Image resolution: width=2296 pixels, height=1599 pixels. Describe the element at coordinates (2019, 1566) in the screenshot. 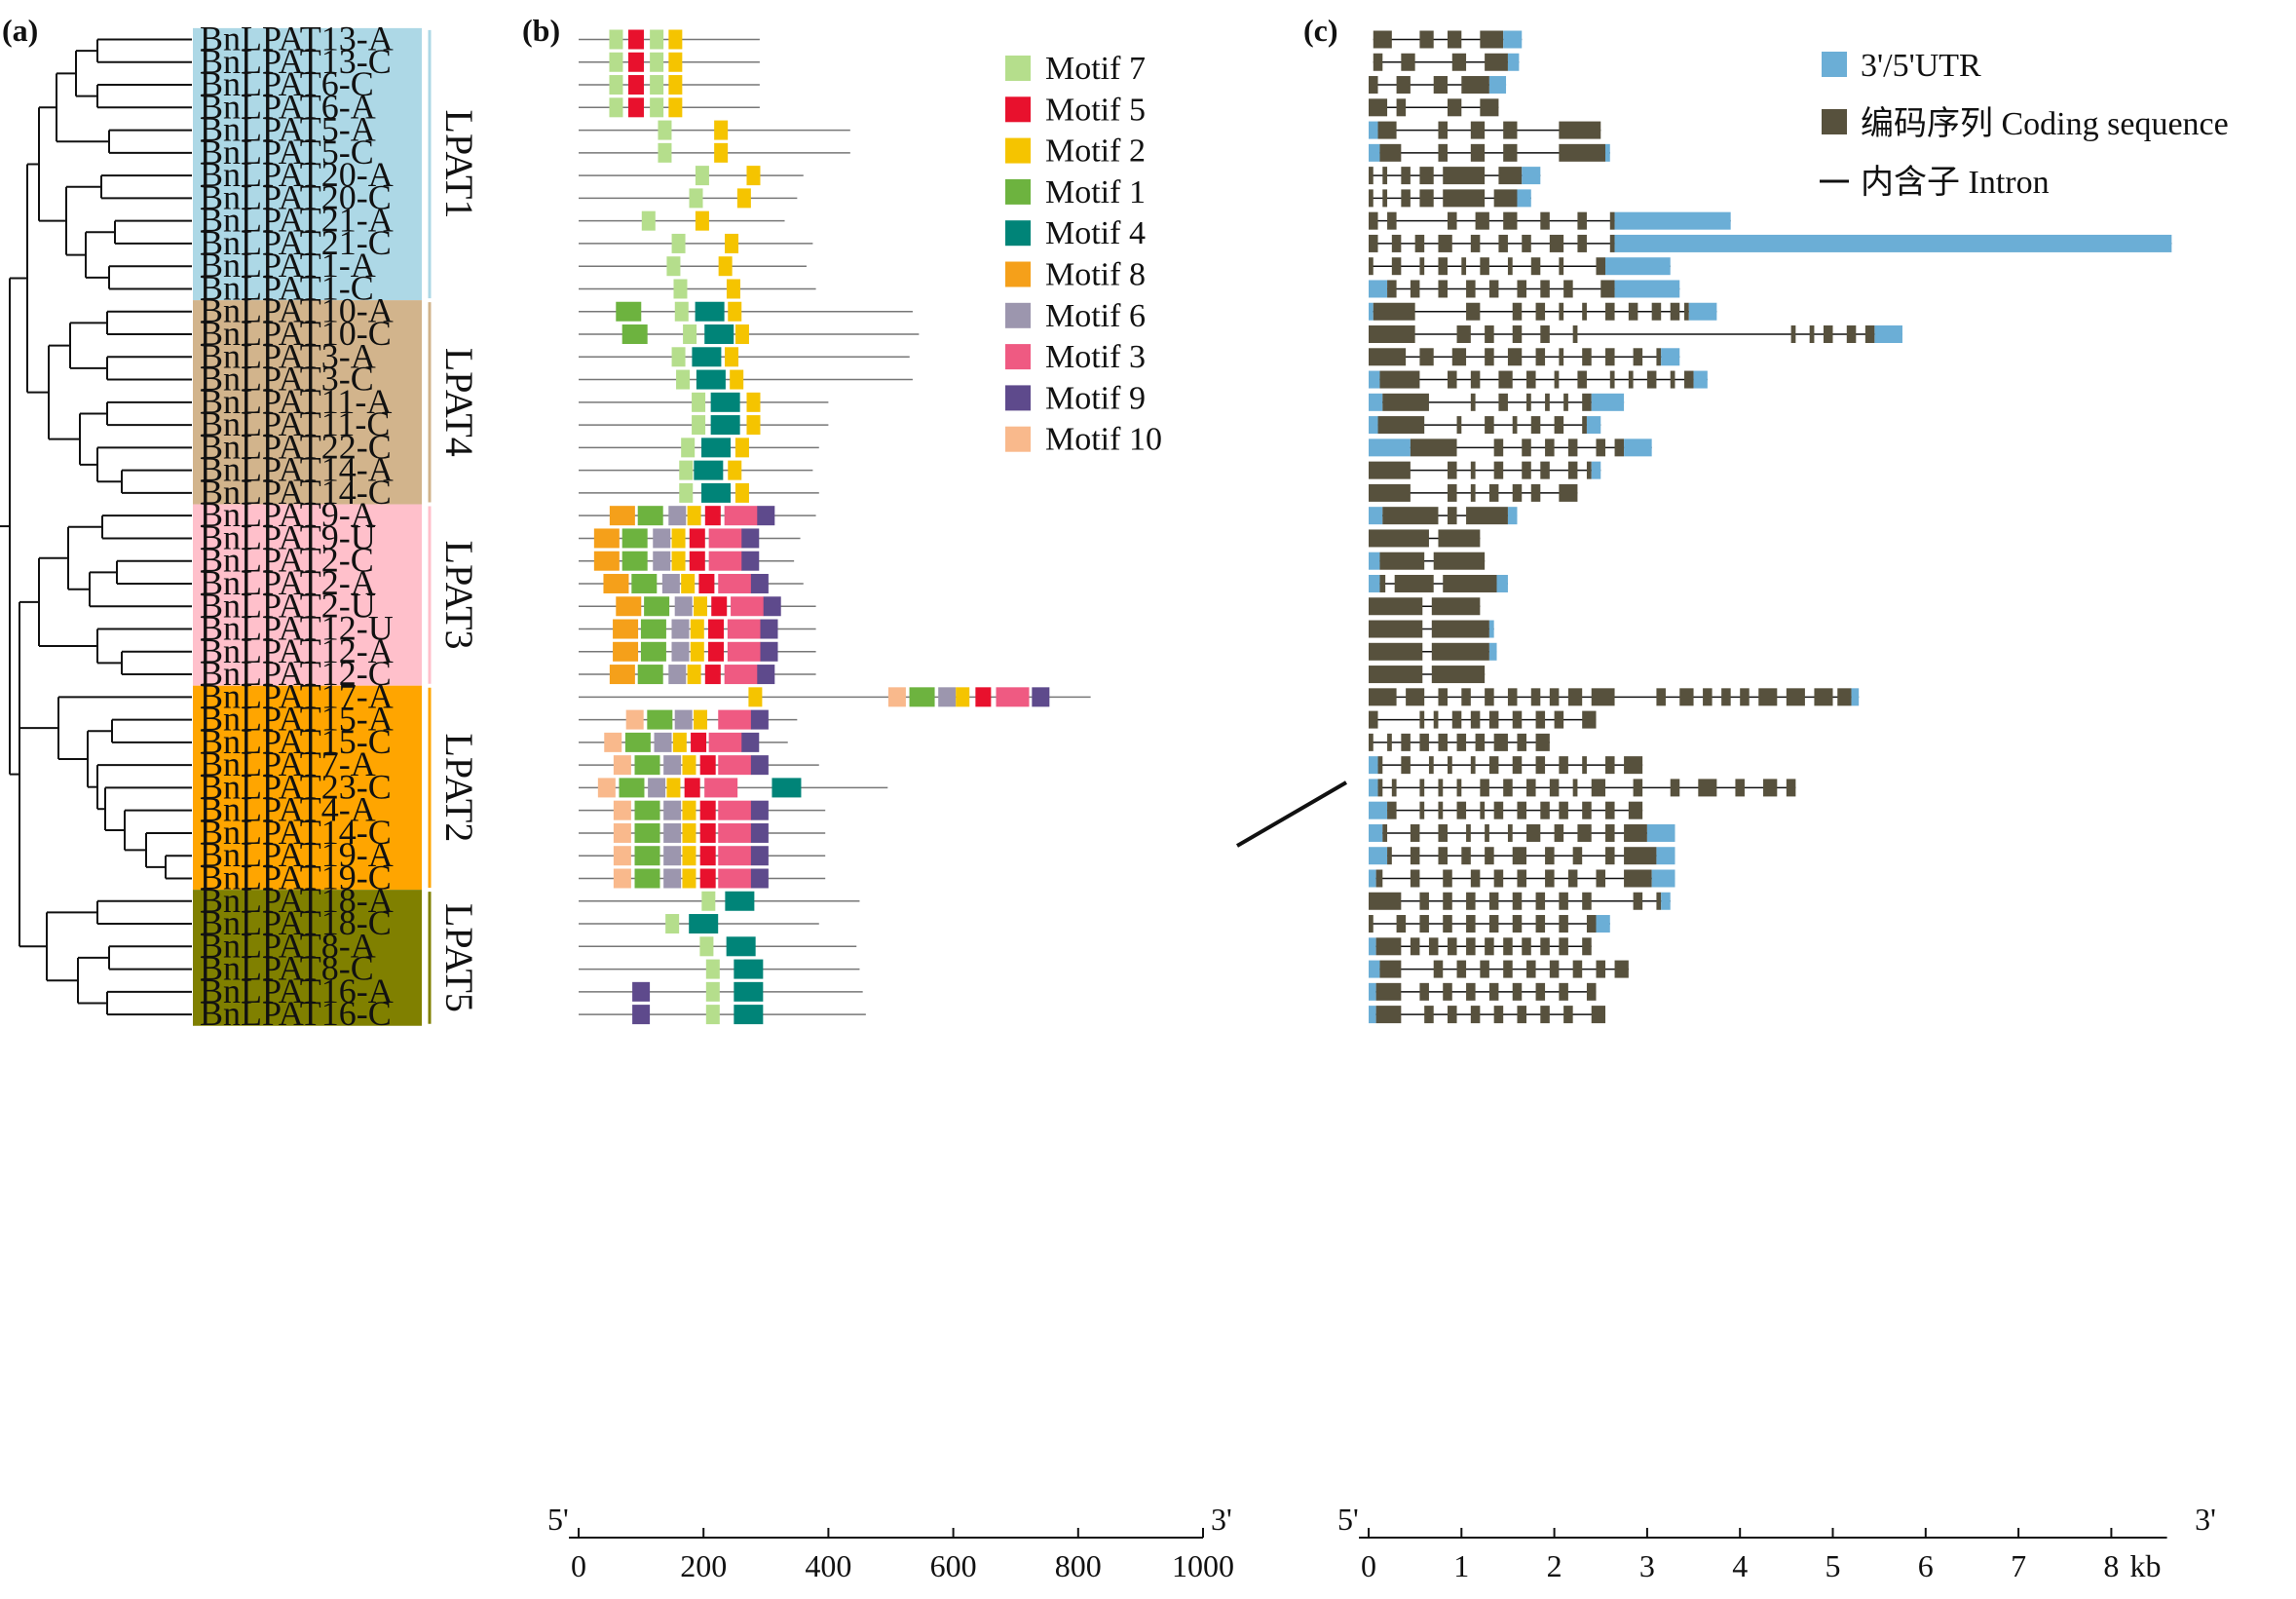

I see `axis-tick-label: 7` at that location.